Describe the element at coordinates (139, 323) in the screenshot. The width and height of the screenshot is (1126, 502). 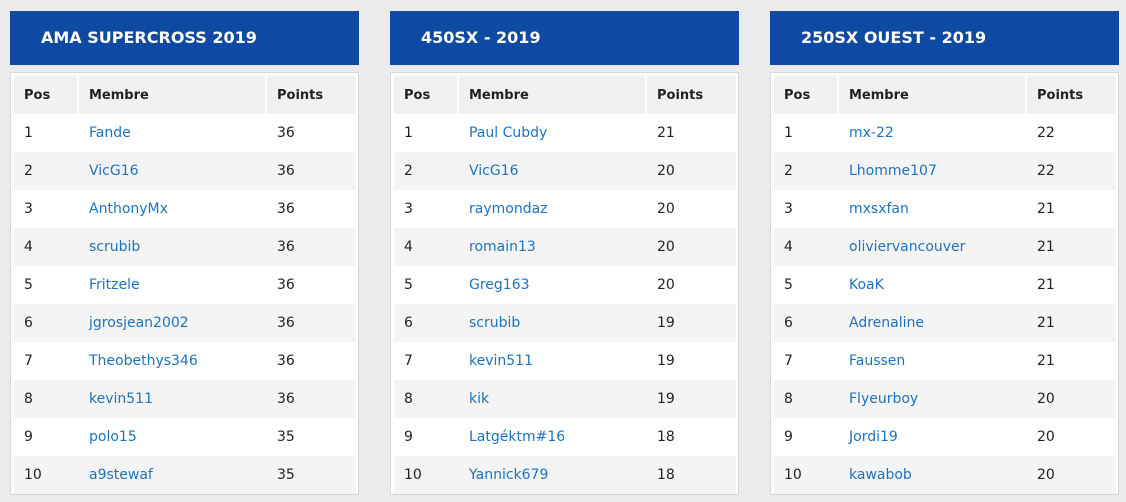
I see `member-link: jgrosjean2002` at that location.